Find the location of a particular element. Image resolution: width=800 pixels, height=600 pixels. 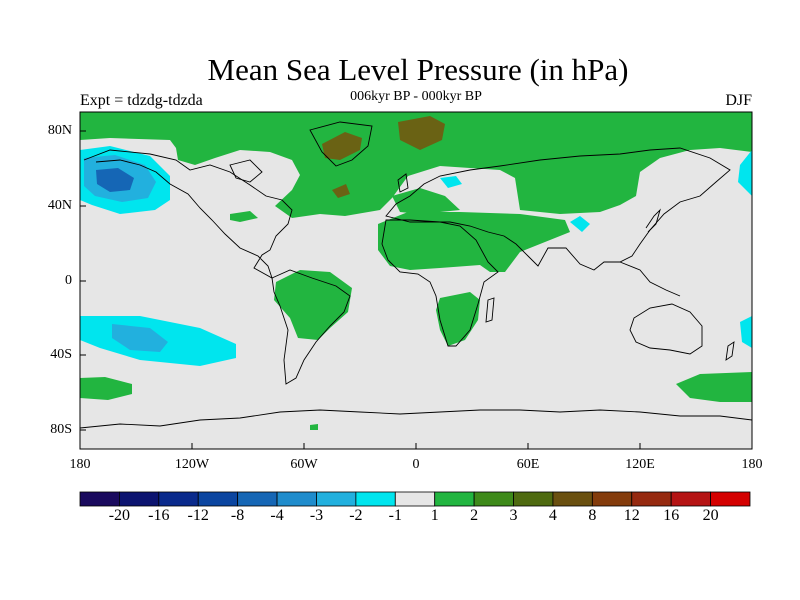

colorbar is located at coordinates (415, 499).